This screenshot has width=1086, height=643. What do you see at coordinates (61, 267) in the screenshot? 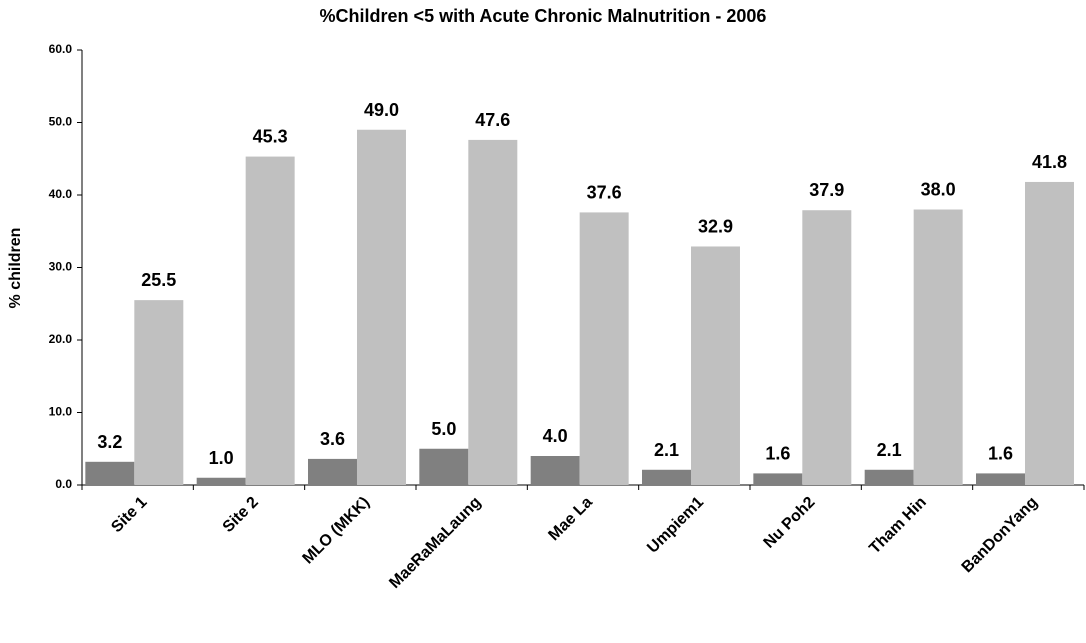
I see `y-tick-label: 30.0` at bounding box center [61, 267].